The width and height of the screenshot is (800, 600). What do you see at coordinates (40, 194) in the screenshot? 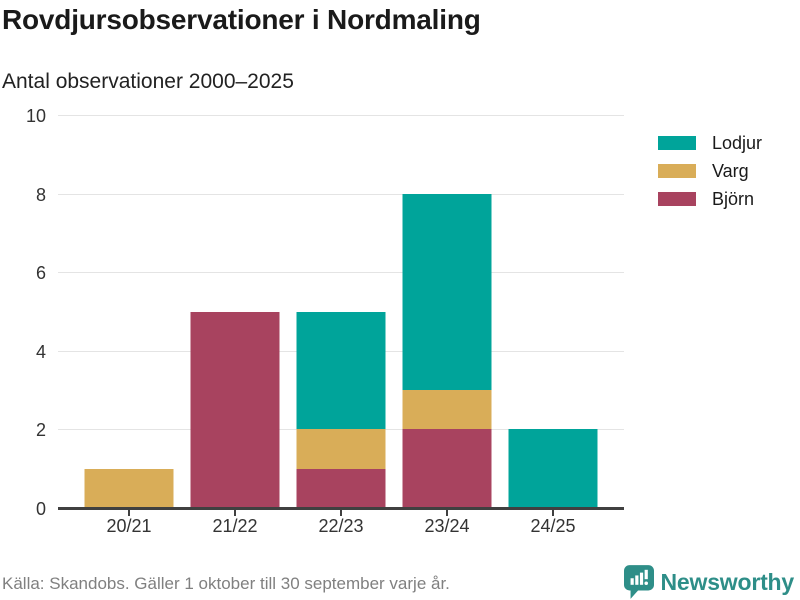
I see `y-tick-label: 8` at bounding box center [40, 194].